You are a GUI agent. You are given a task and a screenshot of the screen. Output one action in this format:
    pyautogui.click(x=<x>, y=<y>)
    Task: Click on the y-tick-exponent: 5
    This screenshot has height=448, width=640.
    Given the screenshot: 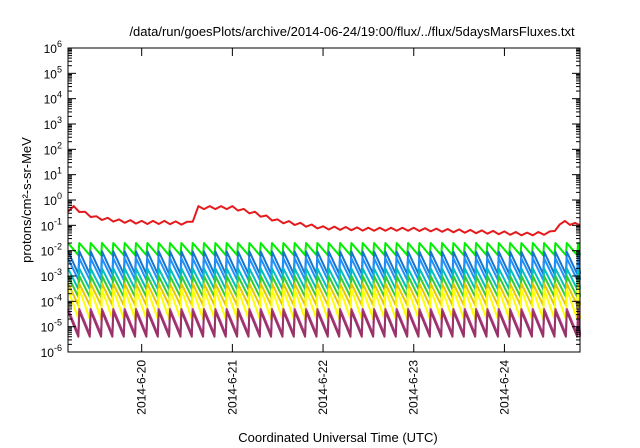 What is the action you would take?
    pyautogui.click(x=59, y=69)
    